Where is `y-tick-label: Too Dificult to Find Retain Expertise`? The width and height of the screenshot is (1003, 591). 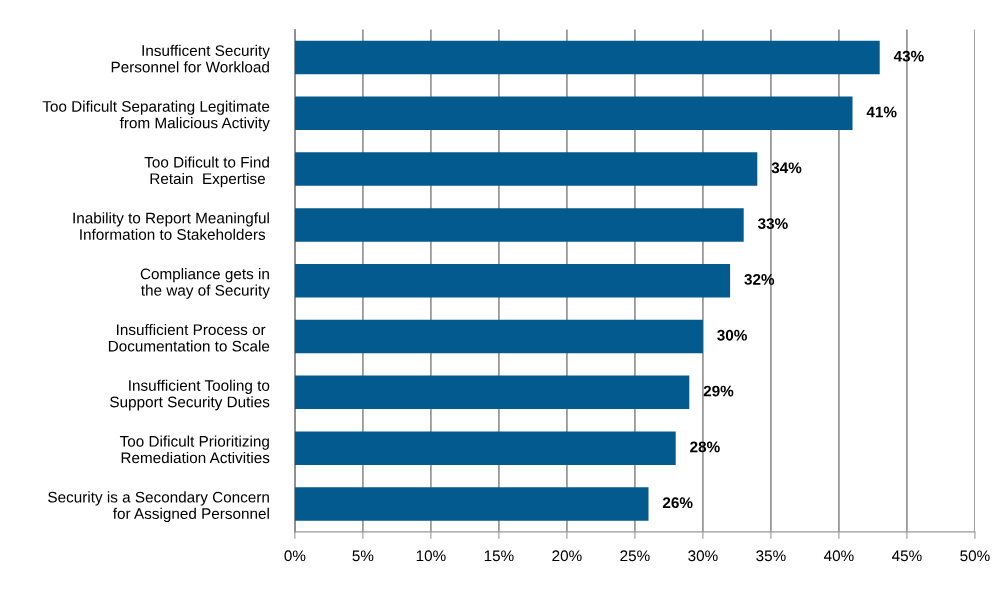 y-tick-label: Too Dificult to Find Retain Expertise is located at coordinates (206, 172).